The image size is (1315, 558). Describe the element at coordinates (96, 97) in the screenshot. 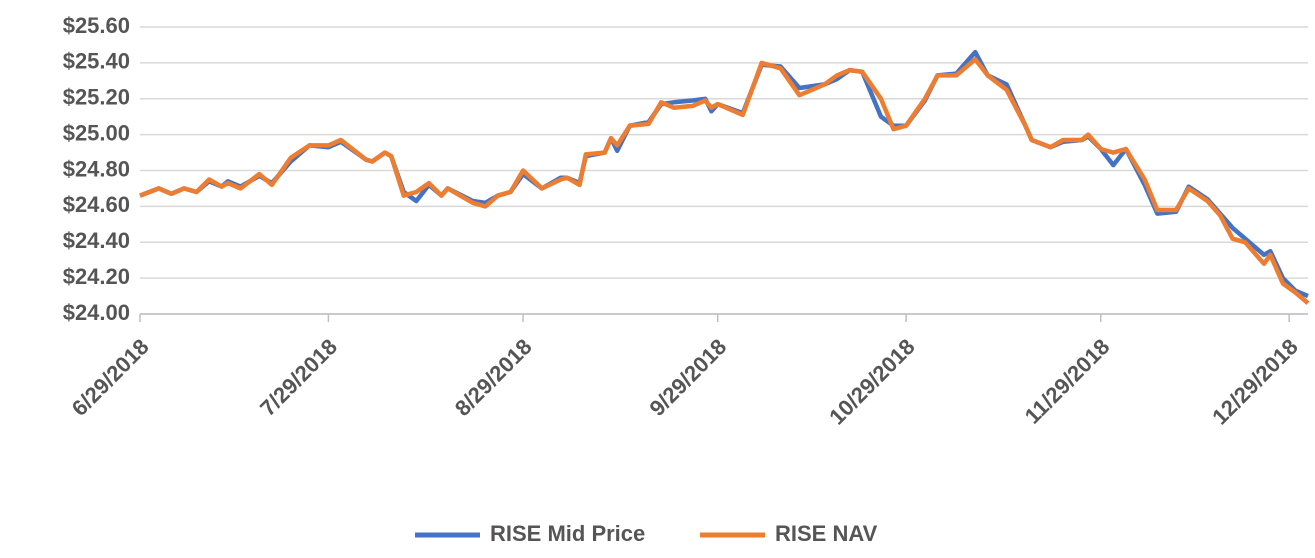

I see `y-tick-label: $25.20` at that location.